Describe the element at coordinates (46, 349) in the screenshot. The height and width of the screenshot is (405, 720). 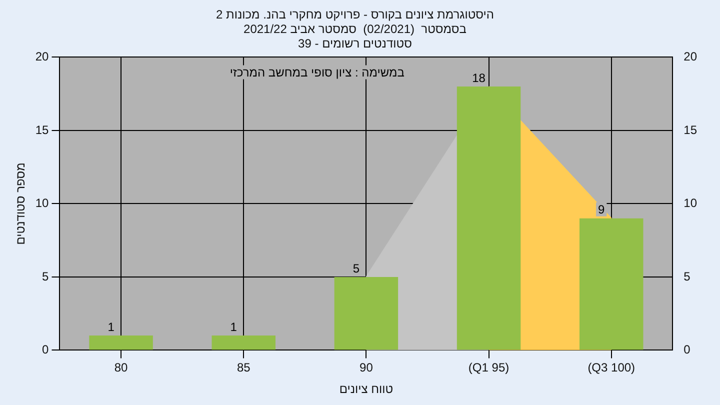
I see `y-tick-label: 0` at that location.